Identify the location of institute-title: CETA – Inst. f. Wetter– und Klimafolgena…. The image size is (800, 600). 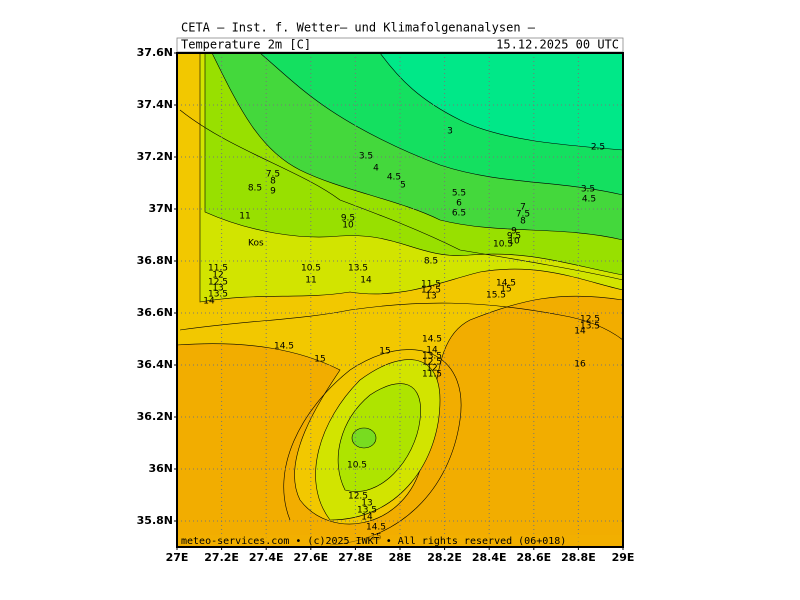
(358, 28).